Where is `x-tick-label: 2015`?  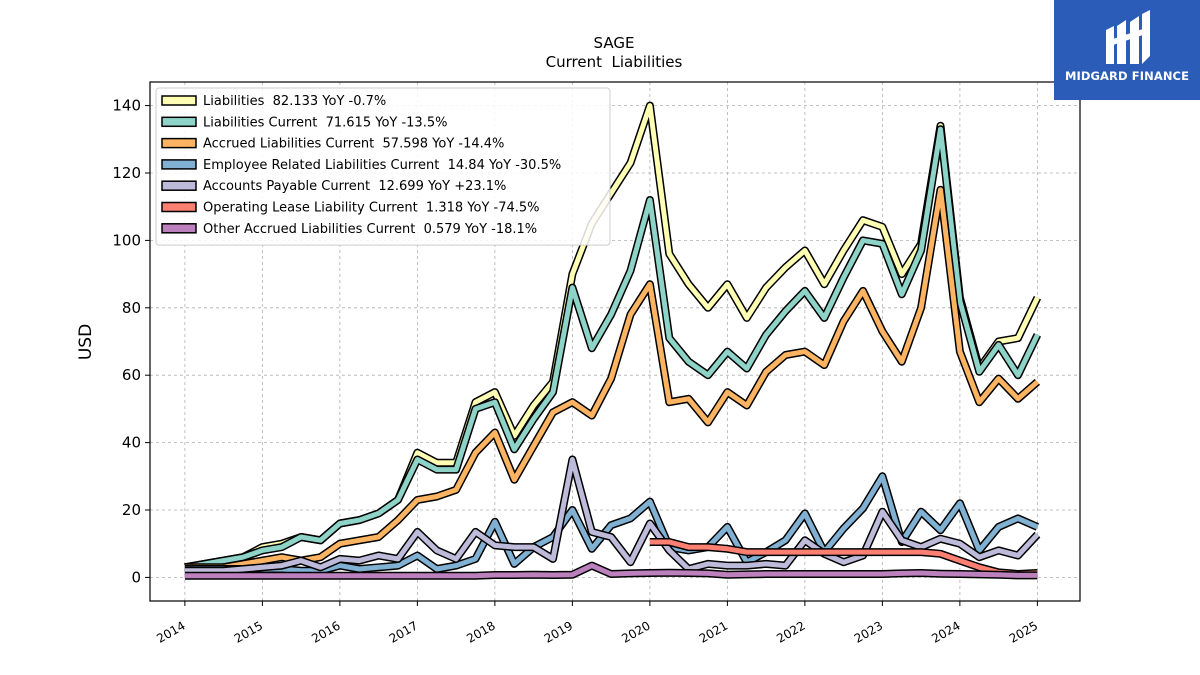 x-tick-label: 2015 is located at coordinates (248, 631).